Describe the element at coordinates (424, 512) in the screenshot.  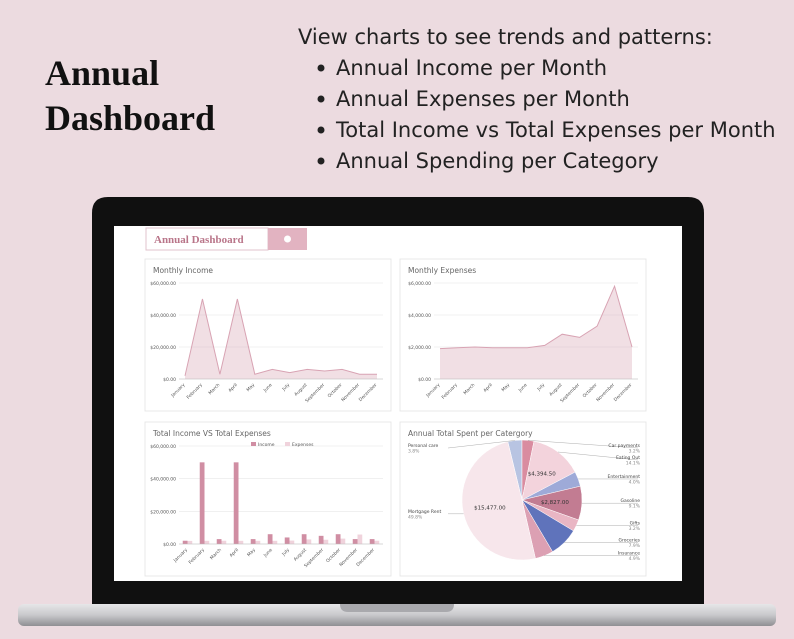
I see `slice-label: Mortgage Rent` at that location.